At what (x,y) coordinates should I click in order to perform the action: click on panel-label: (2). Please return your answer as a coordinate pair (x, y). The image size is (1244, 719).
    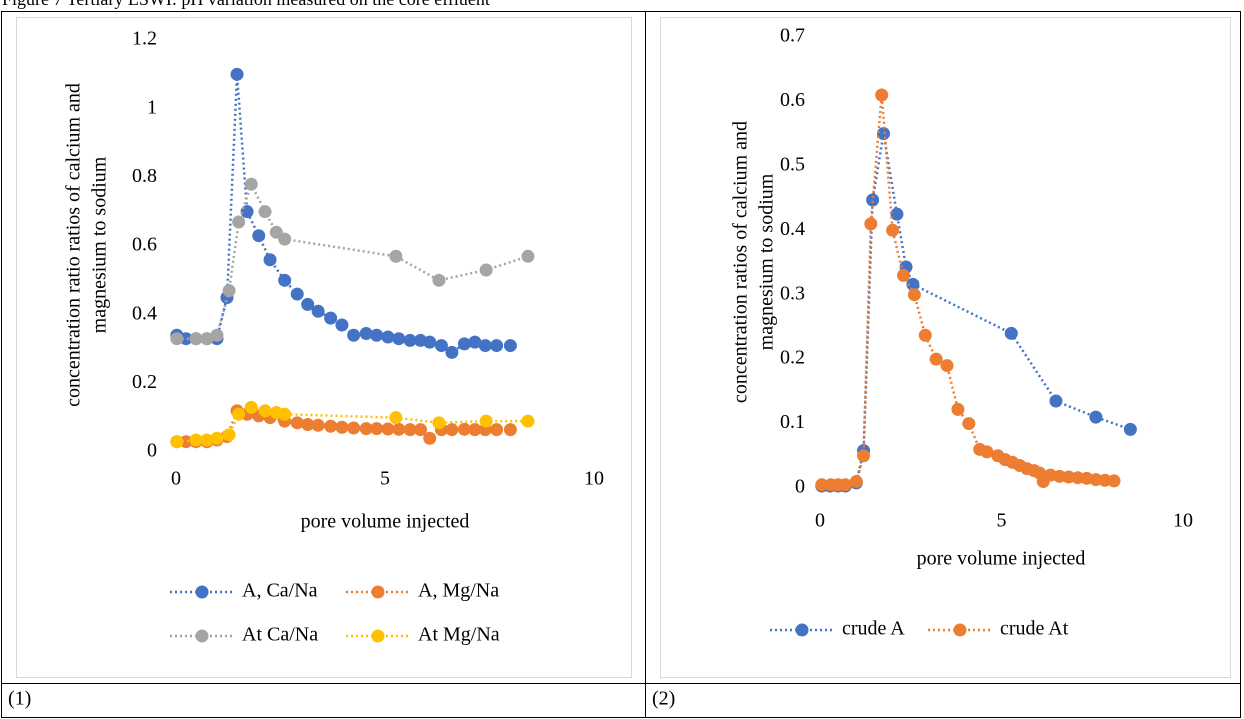
    Looking at the image, I should click on (663, 699).